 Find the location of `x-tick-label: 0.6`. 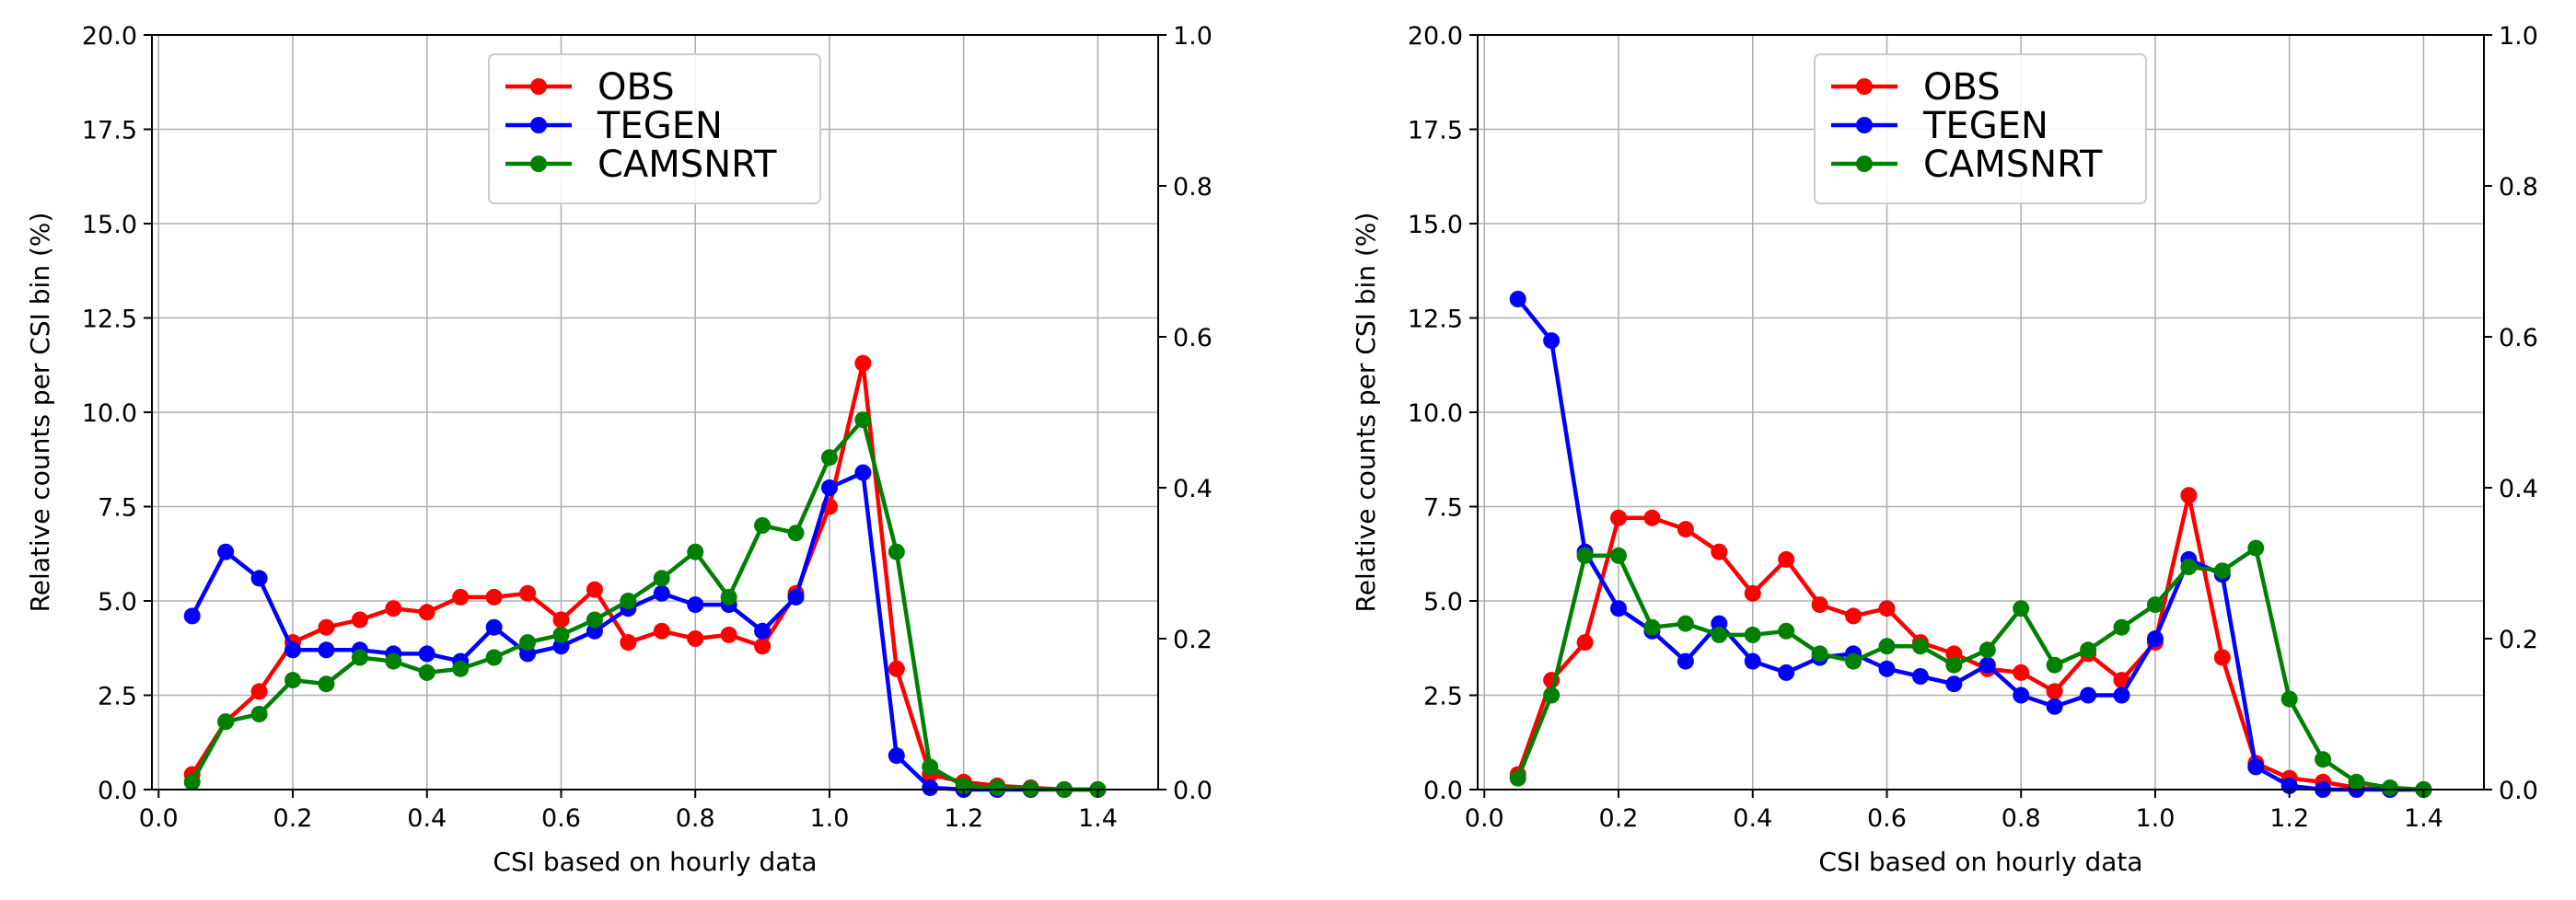

x-tick-label: 0.6 is located at coordinates (561, 819).